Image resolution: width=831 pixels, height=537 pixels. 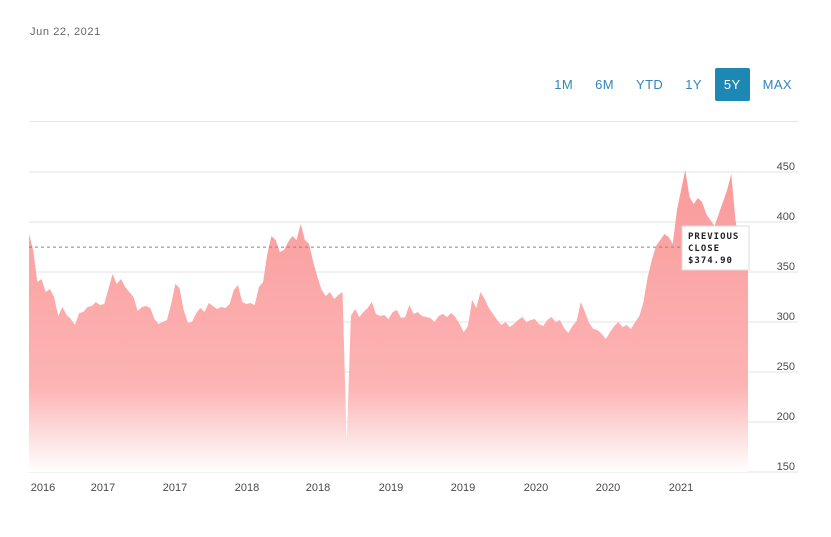 What do you see at coordinates (786, 267) in the screenshot?
I see `y-tick-label: 350` at bounding box center [786, 267].